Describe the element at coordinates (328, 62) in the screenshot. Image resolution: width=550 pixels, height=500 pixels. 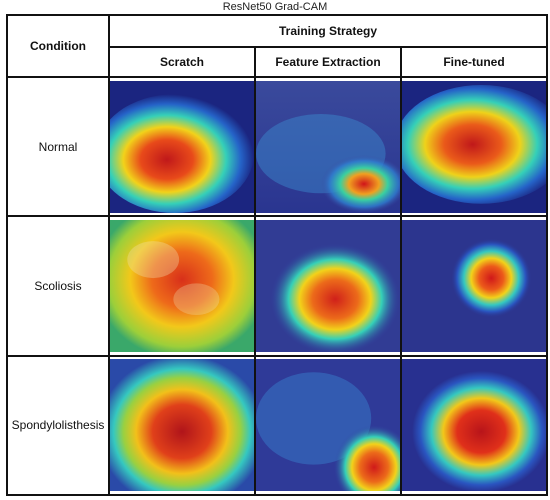
I see `column-header-feature-extraction: Feature Extraction` at that location.